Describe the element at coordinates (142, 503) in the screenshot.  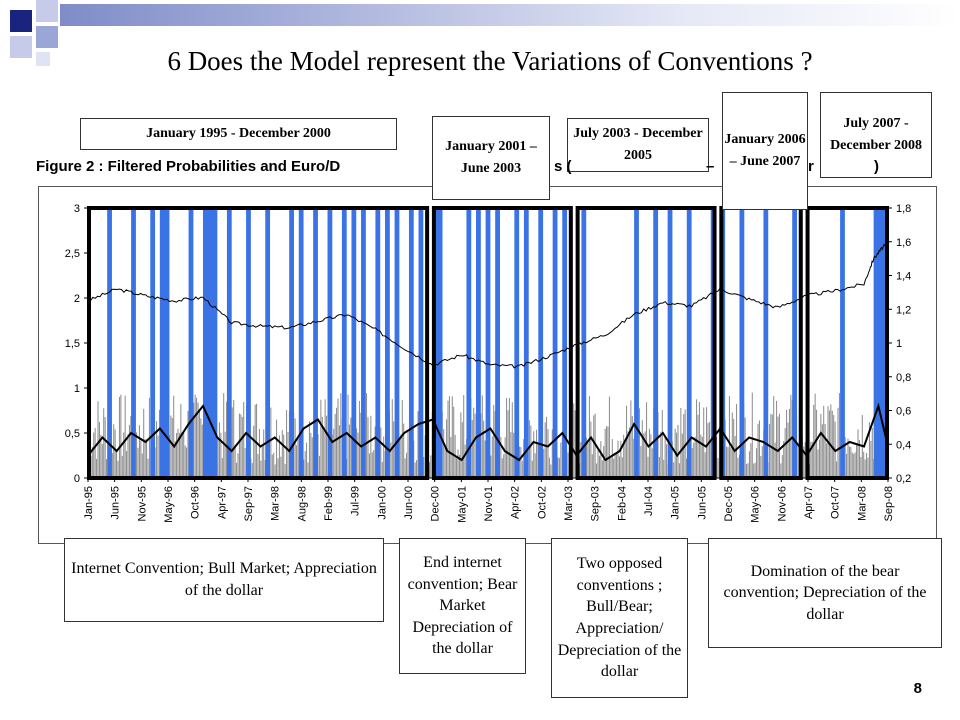
I see `x-tick-label: Nov-95` at that location.